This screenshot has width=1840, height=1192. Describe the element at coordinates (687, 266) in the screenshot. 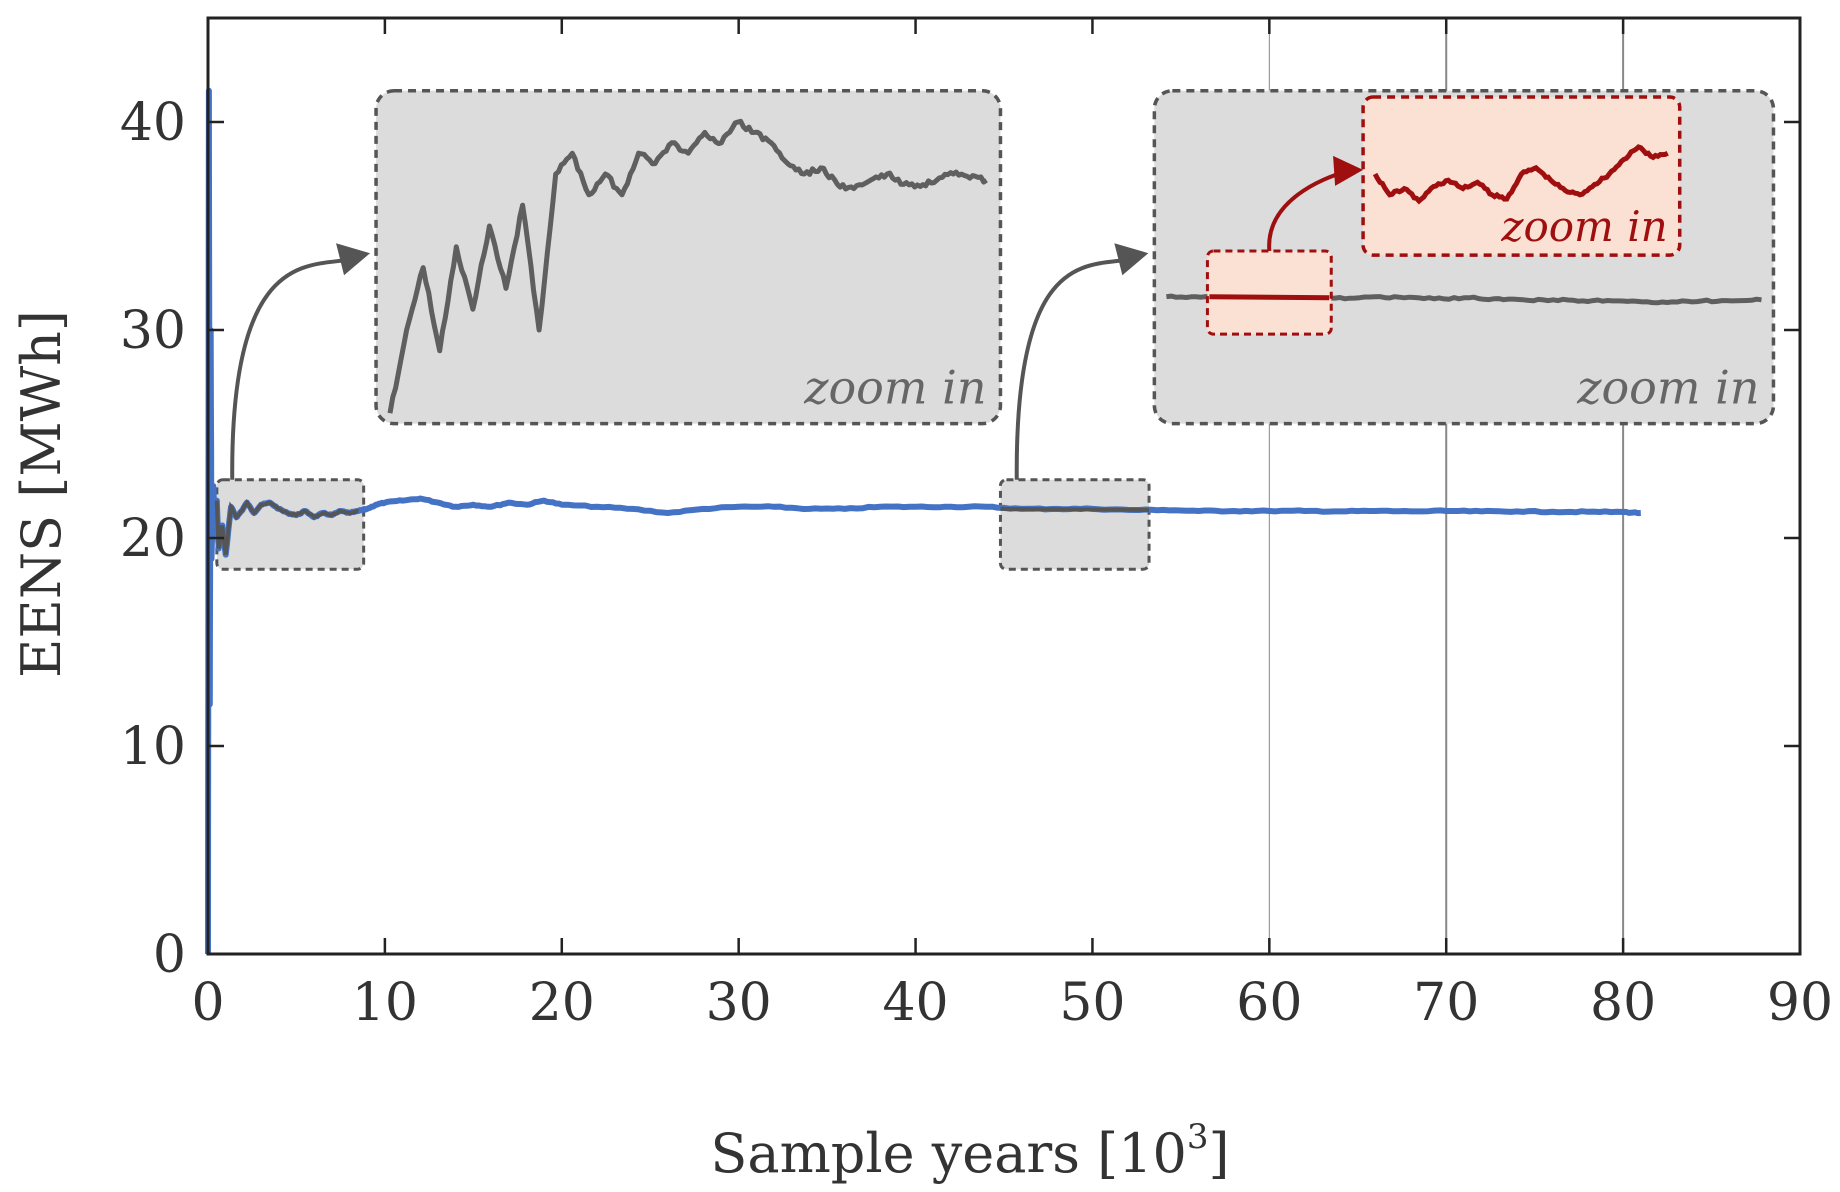

I see `zoom-1-zoomed-line` at that location.